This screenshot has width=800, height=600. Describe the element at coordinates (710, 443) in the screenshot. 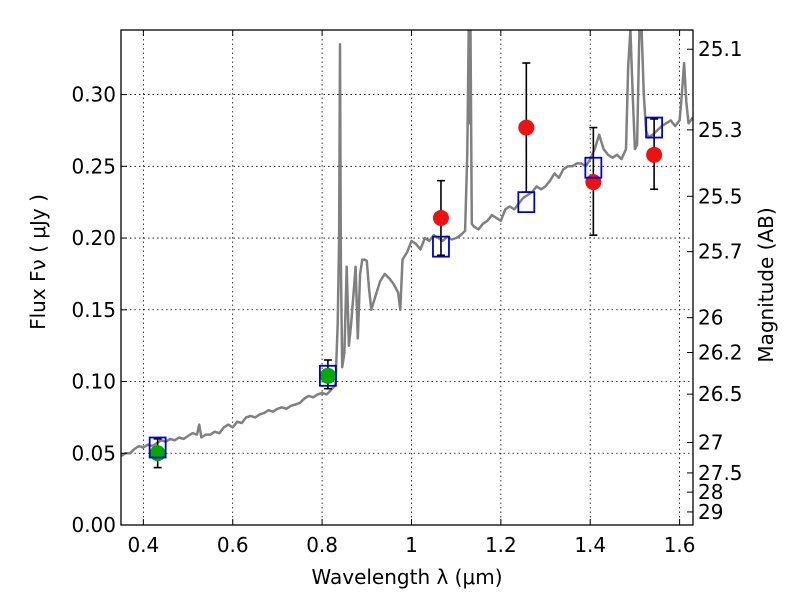

I see `right-tick-label: 27` at that location.